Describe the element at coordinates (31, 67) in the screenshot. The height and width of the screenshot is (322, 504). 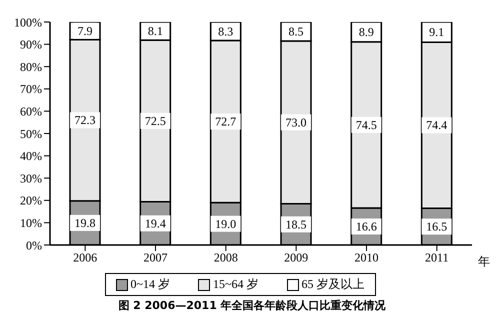
I see `y-tick-label: 80%` at that location.